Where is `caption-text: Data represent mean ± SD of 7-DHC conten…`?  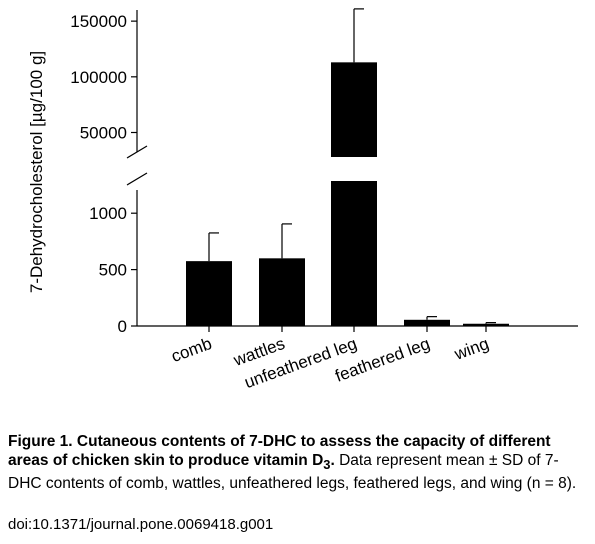
caption-text: Data represent mean ± SD of 7-DHC conten… is located at coordinates (292, 472).